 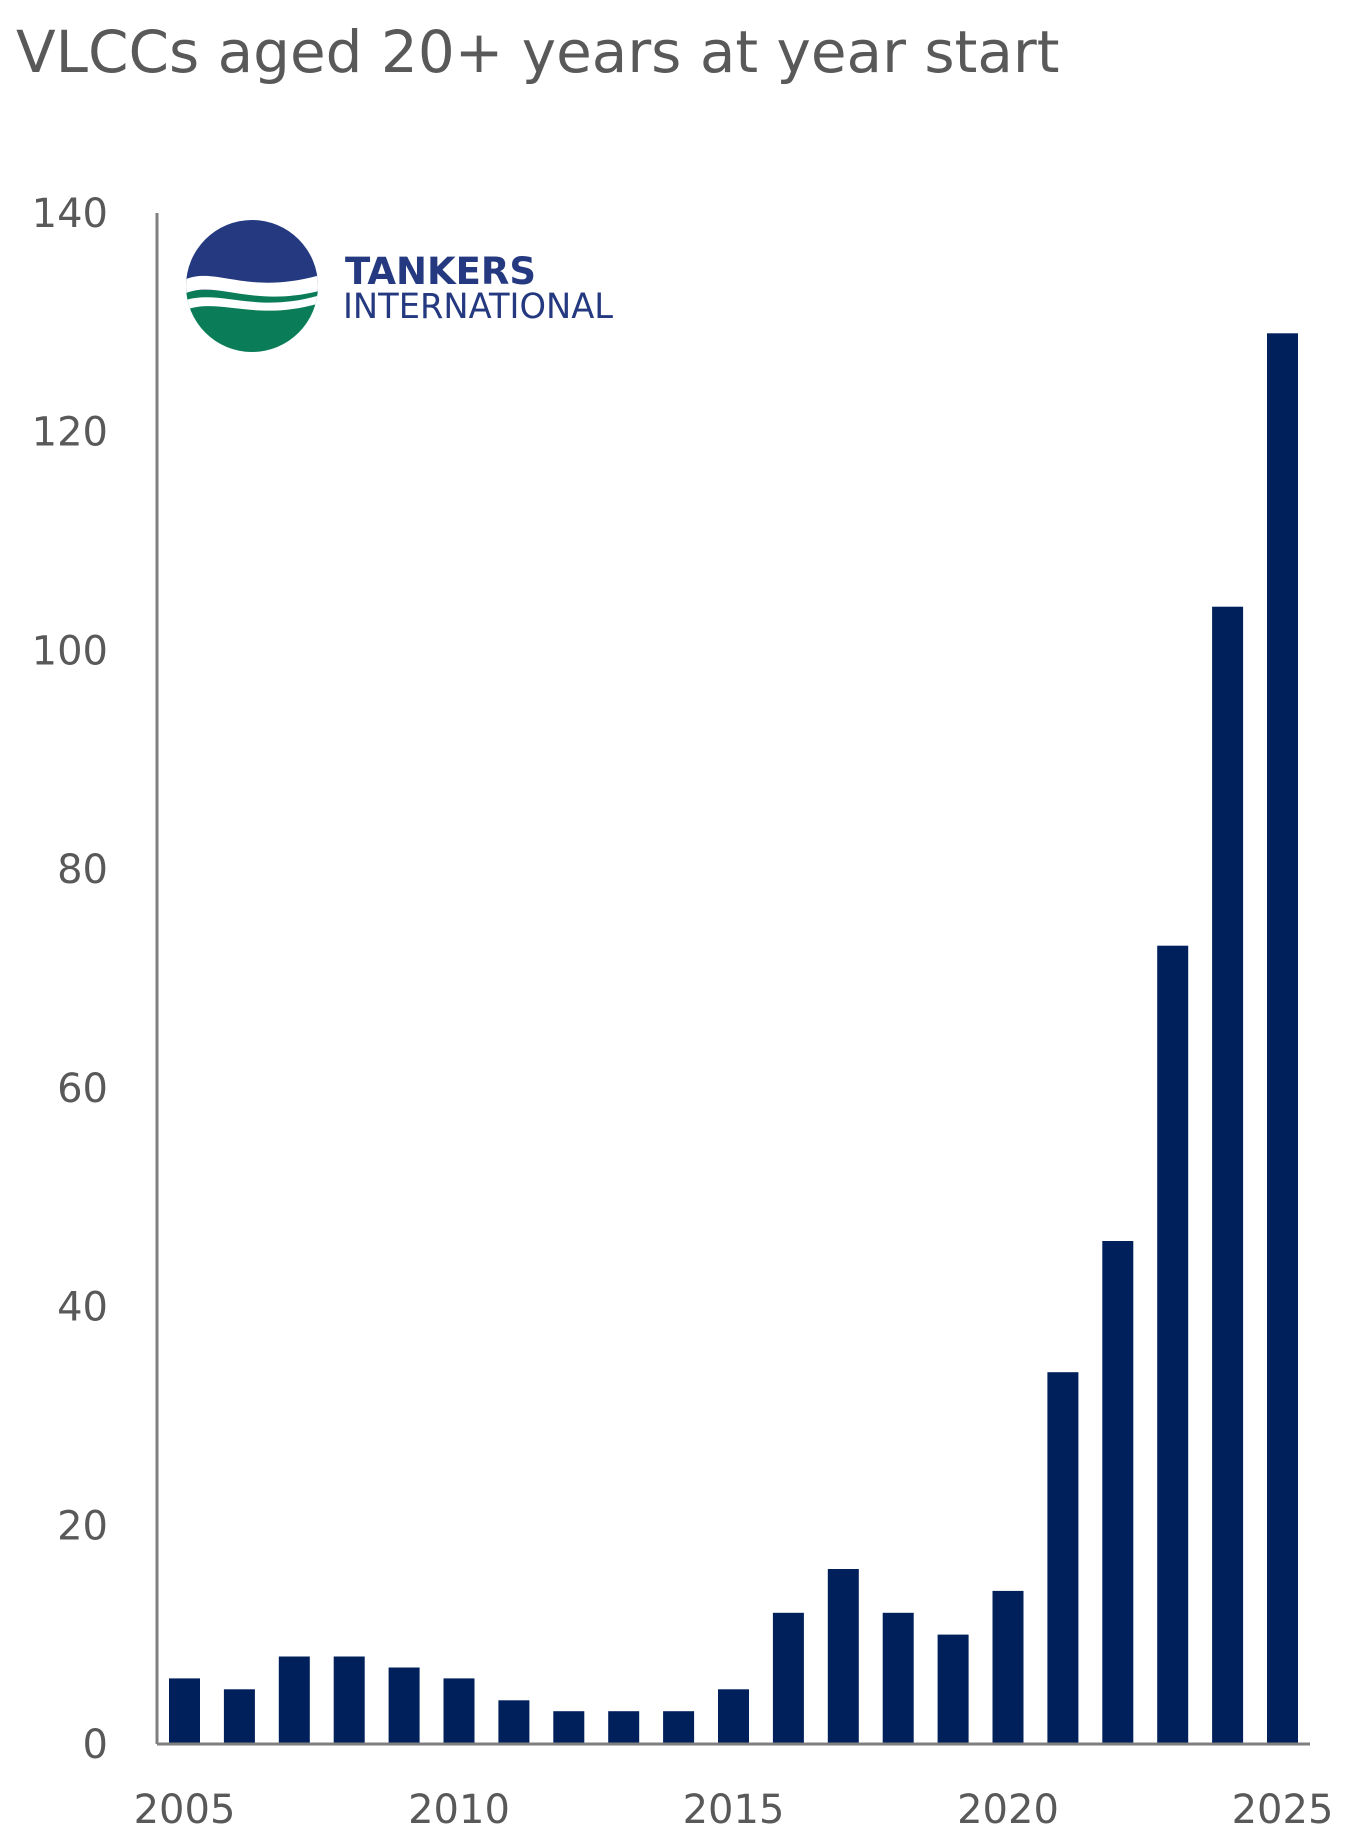 I want to click on bar-2013, so click(x=624, y=1727).